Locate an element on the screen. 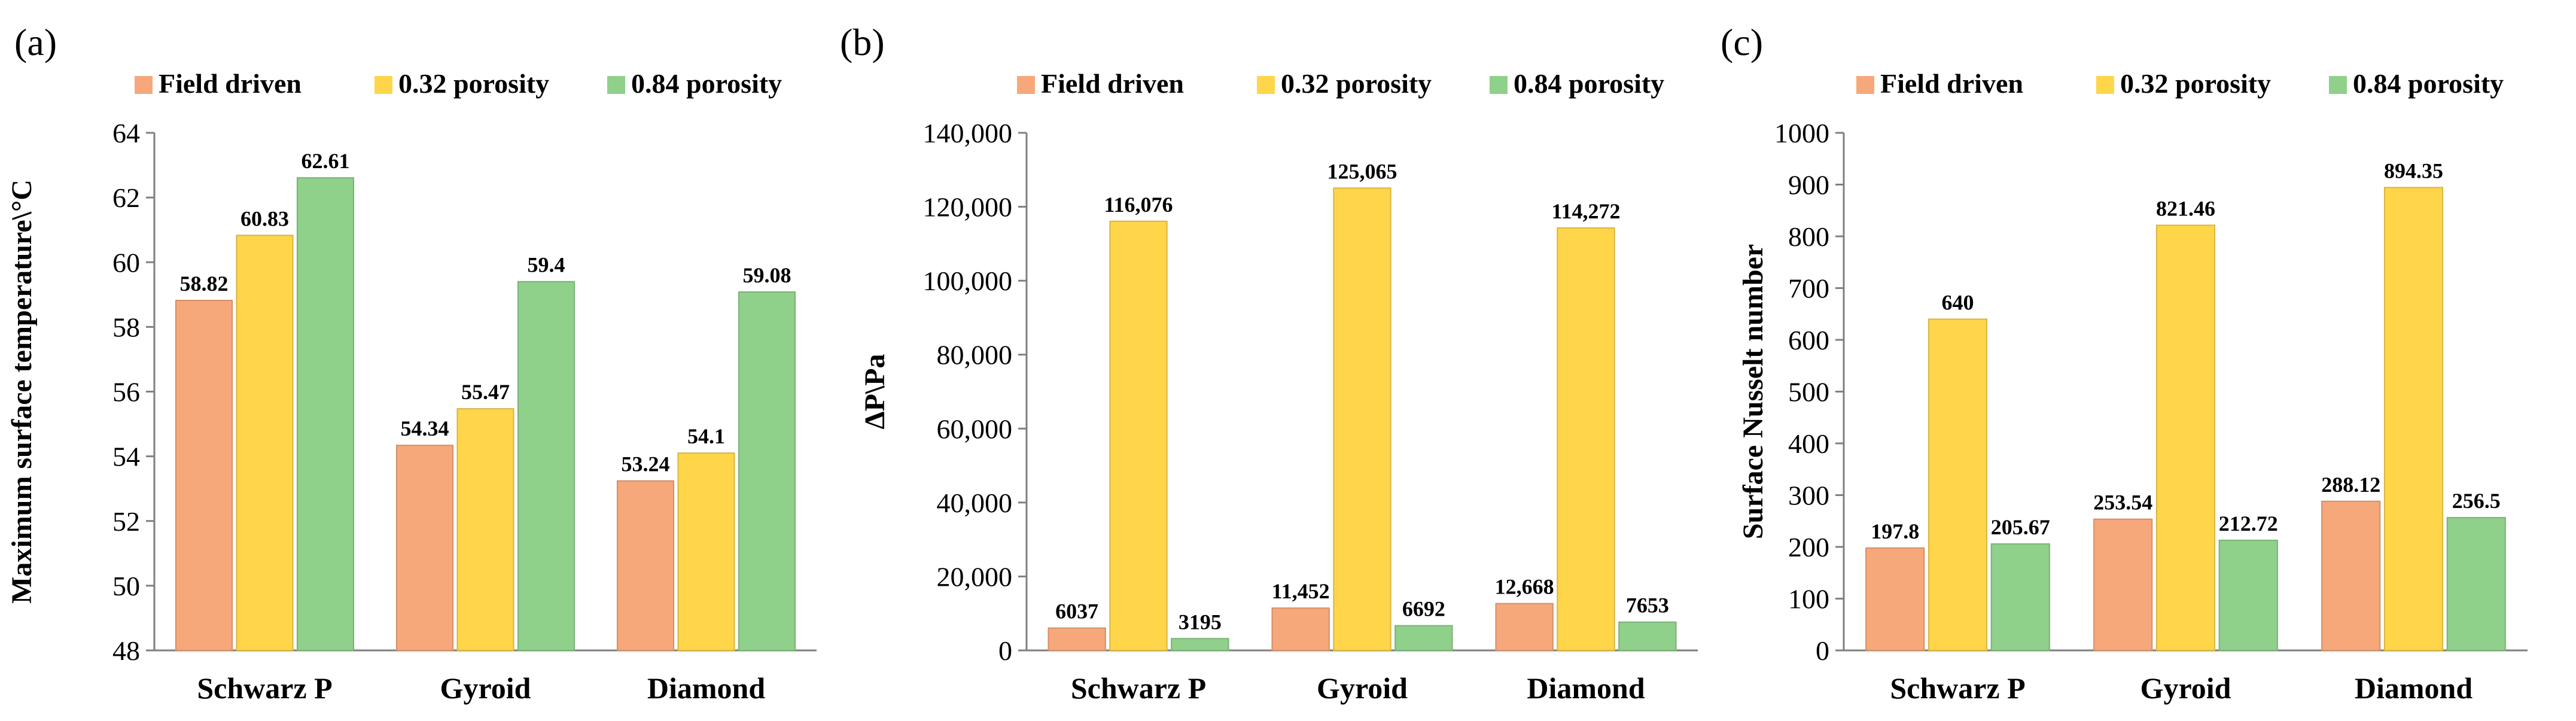 The height and width of the screenshot is (721, 2576). data-label: 205.67 is located at coordinates (2020, 527).